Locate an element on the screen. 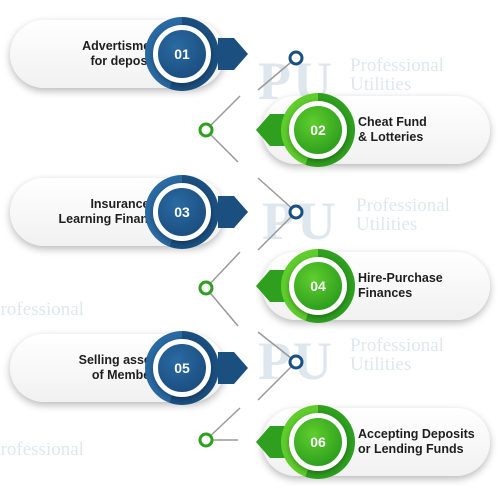  step-label-line2: & Lotteries is located at coordinates (391, 137).